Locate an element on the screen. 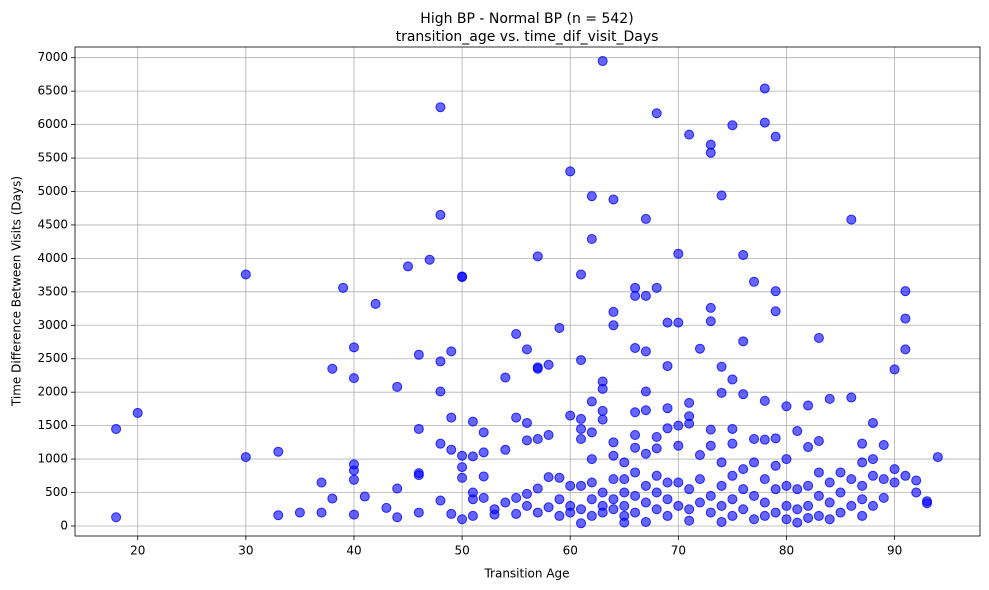 This screenshot has height=590, width=989. y-tick-label: 1500 is located at coordinates (52, 425).